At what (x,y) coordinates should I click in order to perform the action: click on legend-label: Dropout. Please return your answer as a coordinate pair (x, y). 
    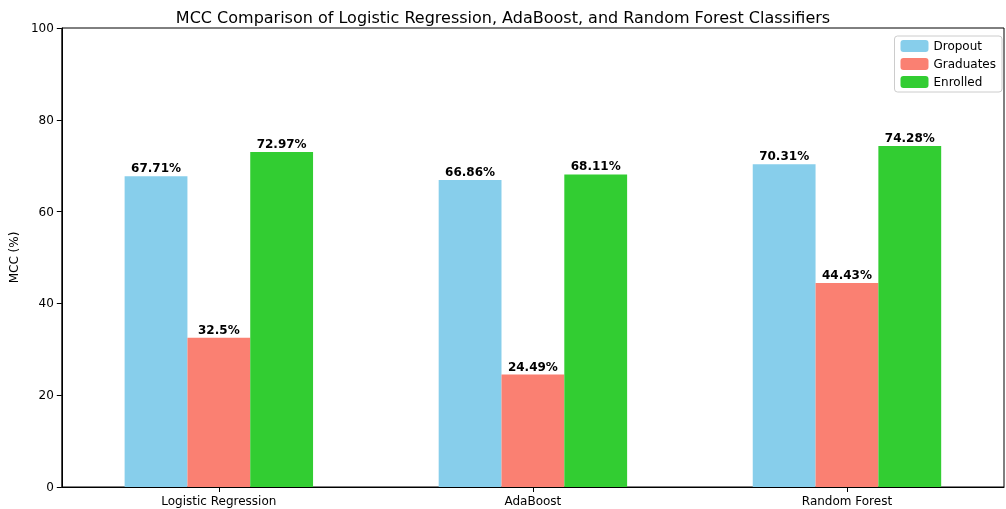
    Looking at the image, I should click on (958, 46).